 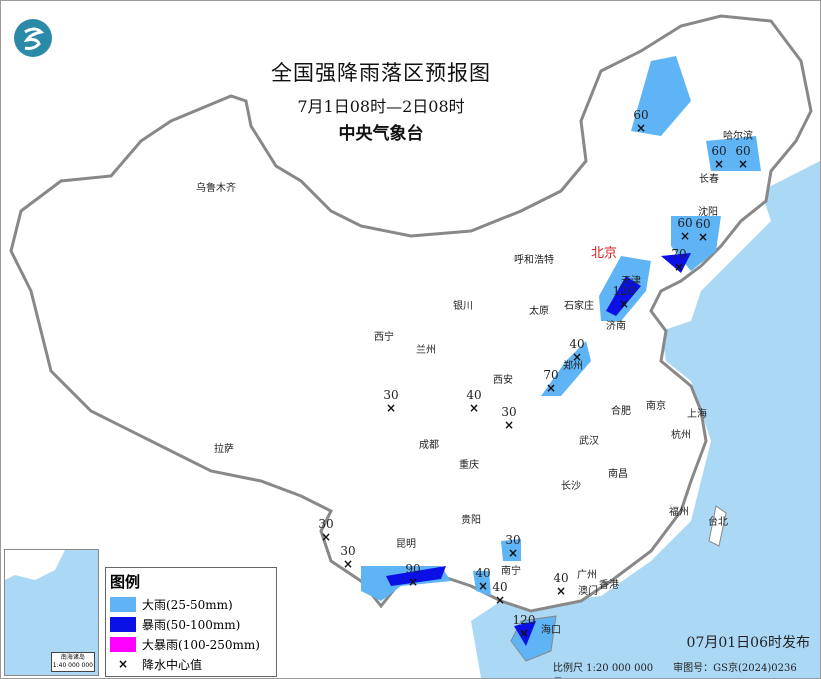 What do you see at coordinates (681, 434) in the screenshot?
I see `city-label: 杭州` at bounding box center [681, 434].